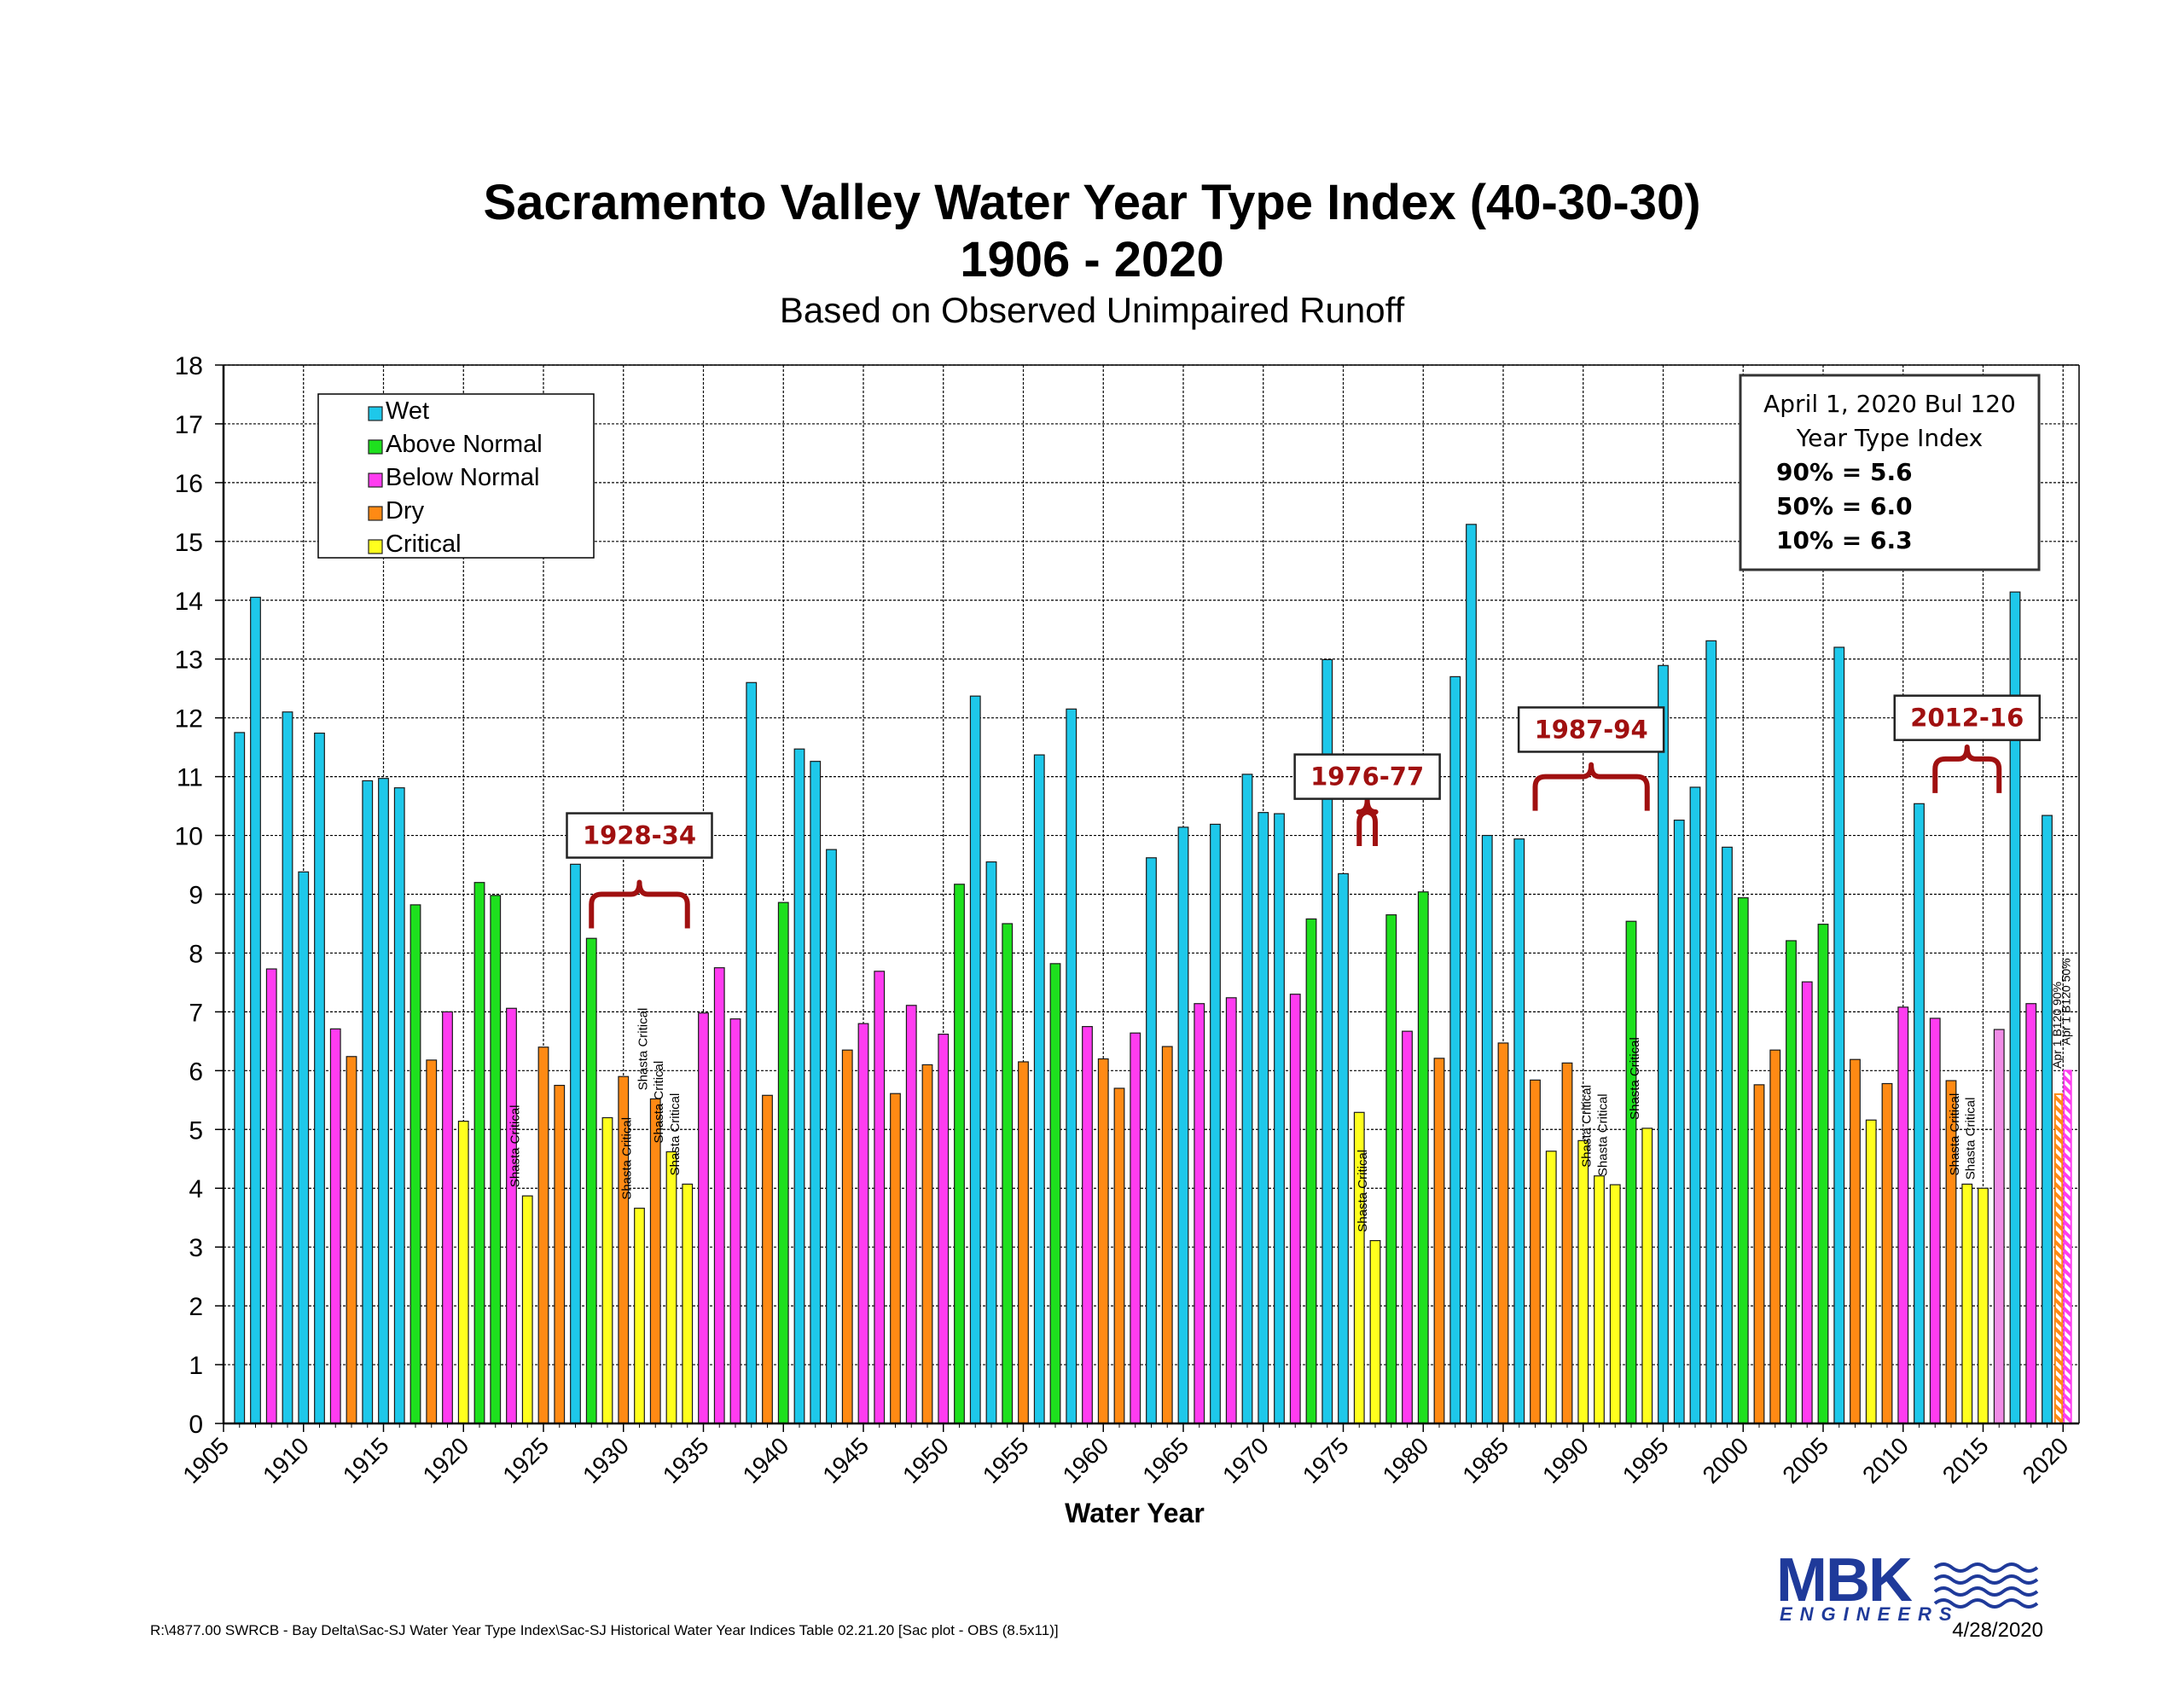  Describe the element at coordinates (1455, 1049) in the screenshot. I see `bar-1982` at that location.